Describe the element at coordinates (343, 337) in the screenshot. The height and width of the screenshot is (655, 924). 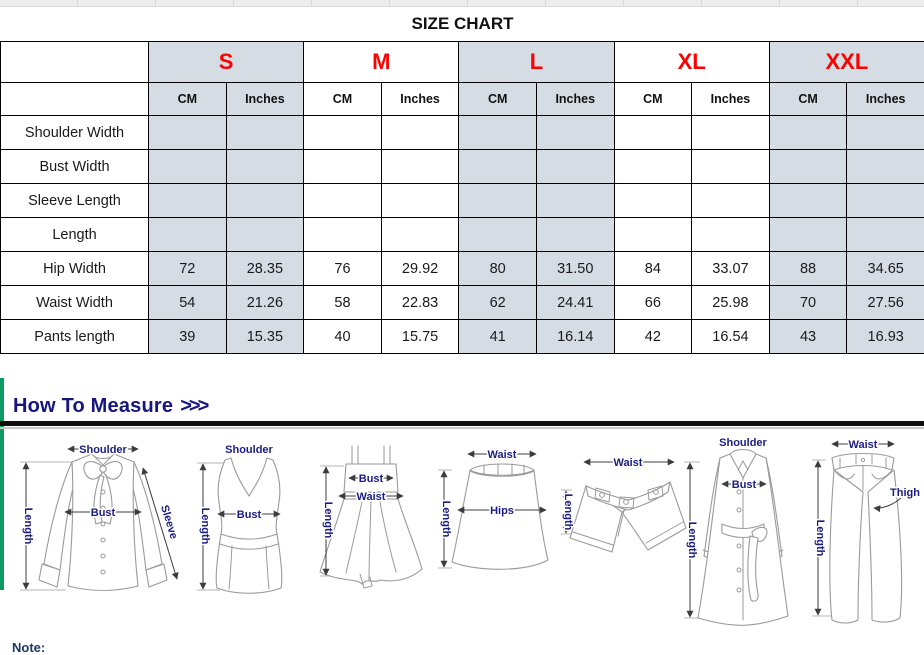
I see `value-cell: 40` at that location.